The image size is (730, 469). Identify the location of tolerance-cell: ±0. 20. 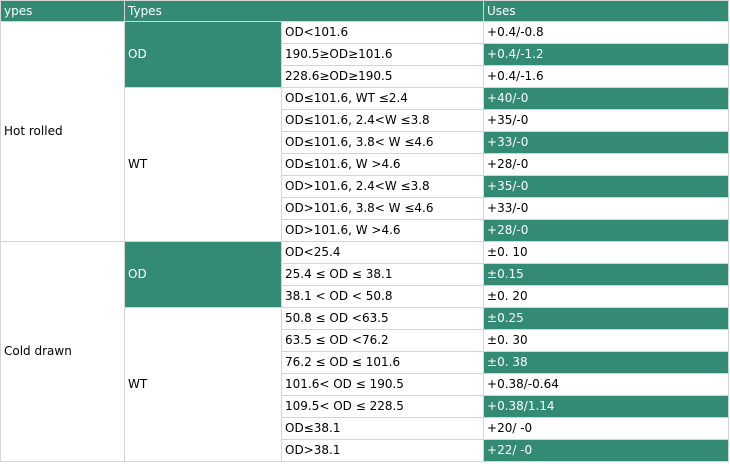
(606, 296).